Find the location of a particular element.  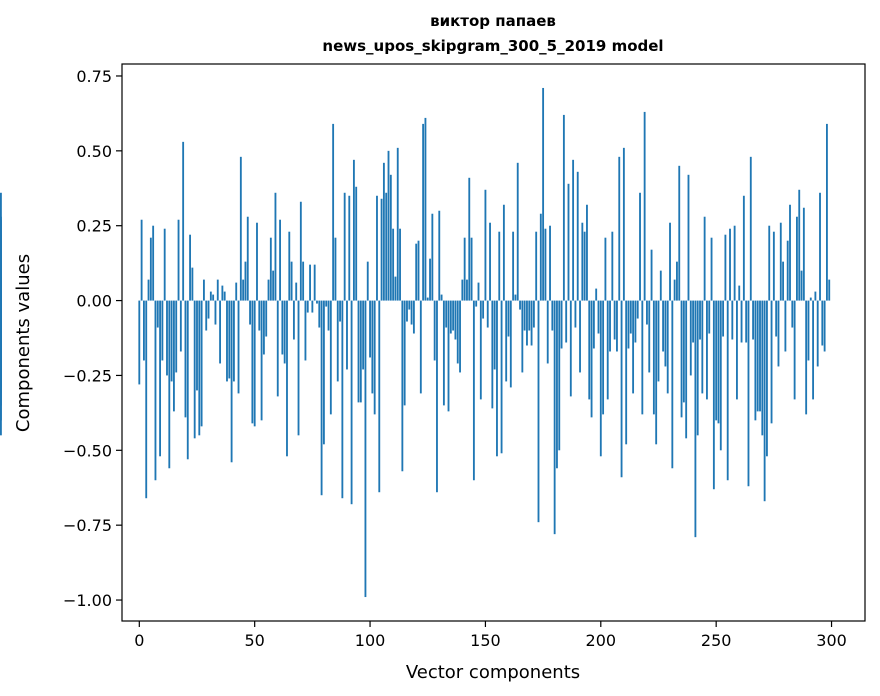

chart-subtitle: news_upos_skipgram_300_5_2019 model is located at coordinates (492, 46).